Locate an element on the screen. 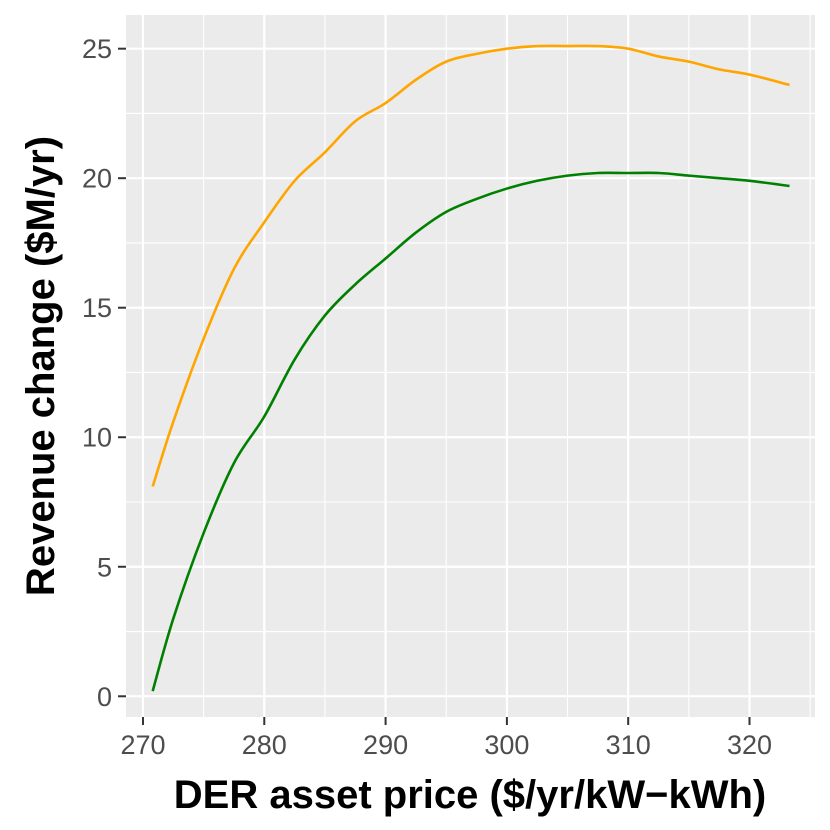  y-axis-ticks: 0 5 10 15 20 25 is located at coordinates (104, 373).